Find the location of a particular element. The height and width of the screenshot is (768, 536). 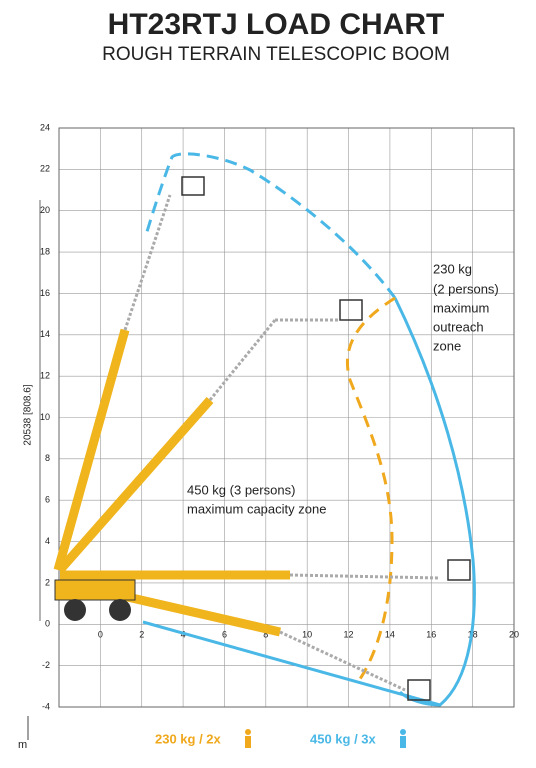

y-tick-label: -4 is located at coordinates (46, 706).